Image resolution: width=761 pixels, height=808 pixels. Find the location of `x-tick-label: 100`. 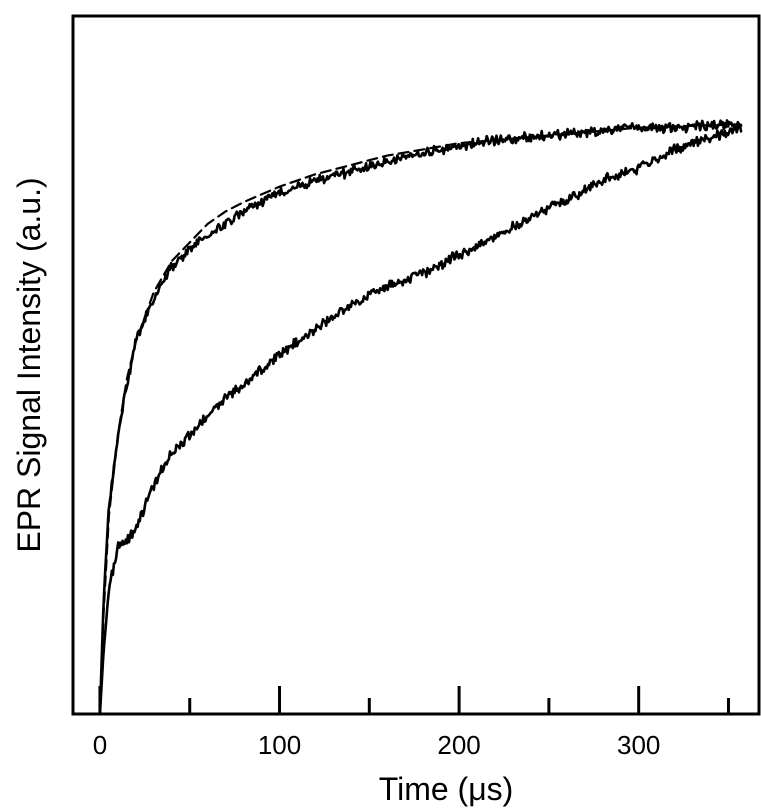

x-tick-label: 100 is located at coordinates (279, 745).